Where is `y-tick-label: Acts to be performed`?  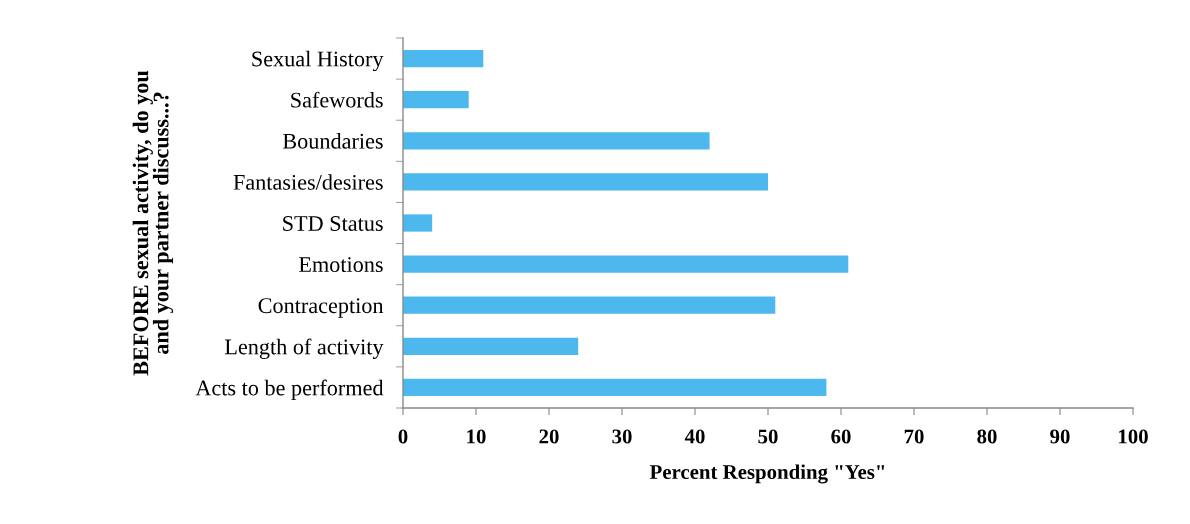
y-tick-label: Acts to be performed is located at coordinates (289, 389).